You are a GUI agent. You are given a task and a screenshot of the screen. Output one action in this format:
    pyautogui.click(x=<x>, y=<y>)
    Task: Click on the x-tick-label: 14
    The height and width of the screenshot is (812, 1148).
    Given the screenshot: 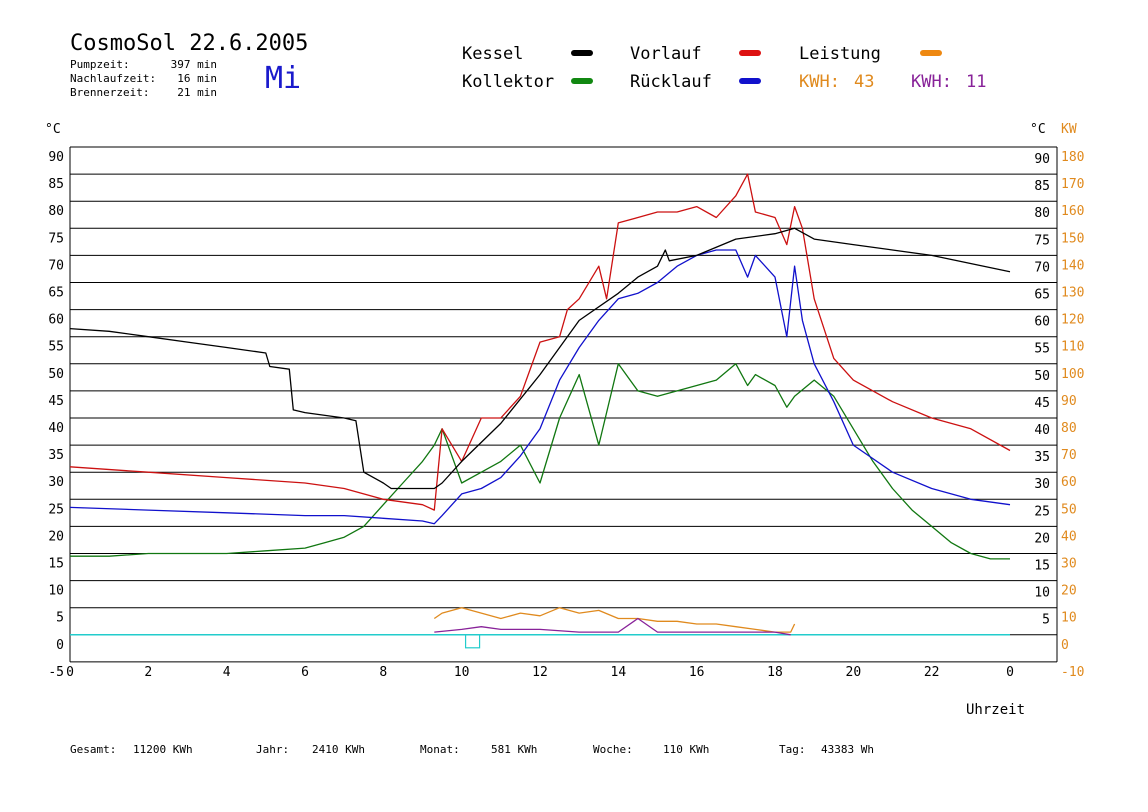 What is the action you would take?
    pyautogui.click(x=619, y=672)
    